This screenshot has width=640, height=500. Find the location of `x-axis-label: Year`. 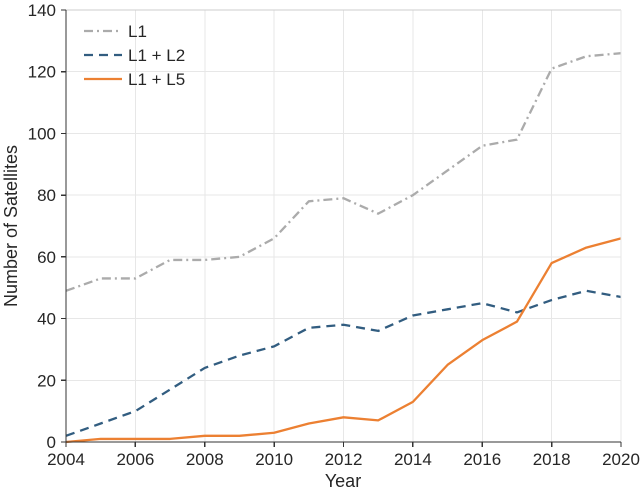

x-axis-label: Year is located at coordinates (343, 481).